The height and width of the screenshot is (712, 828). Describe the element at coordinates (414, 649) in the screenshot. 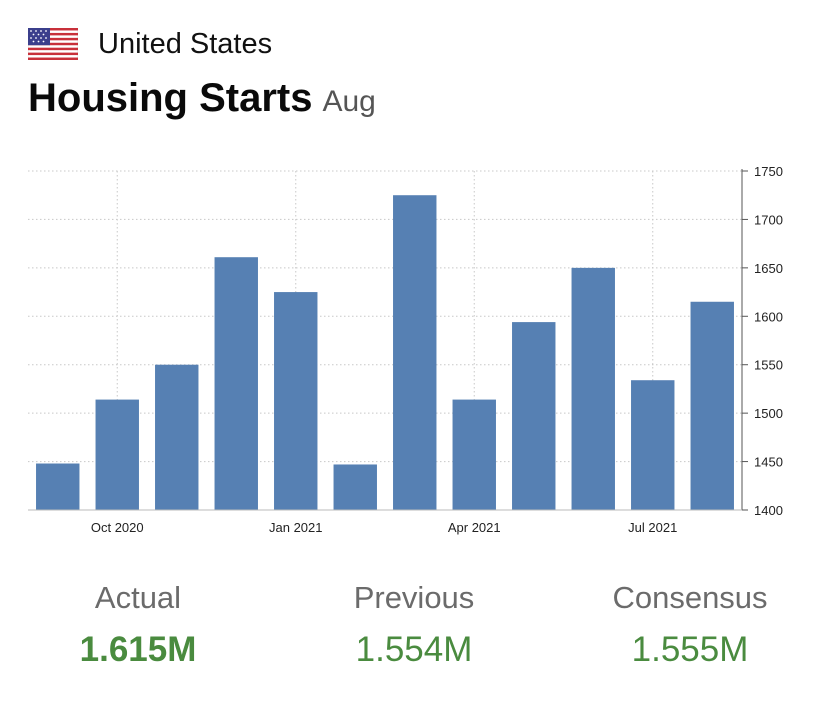

I see `previous-value: 1.554M` at that location.